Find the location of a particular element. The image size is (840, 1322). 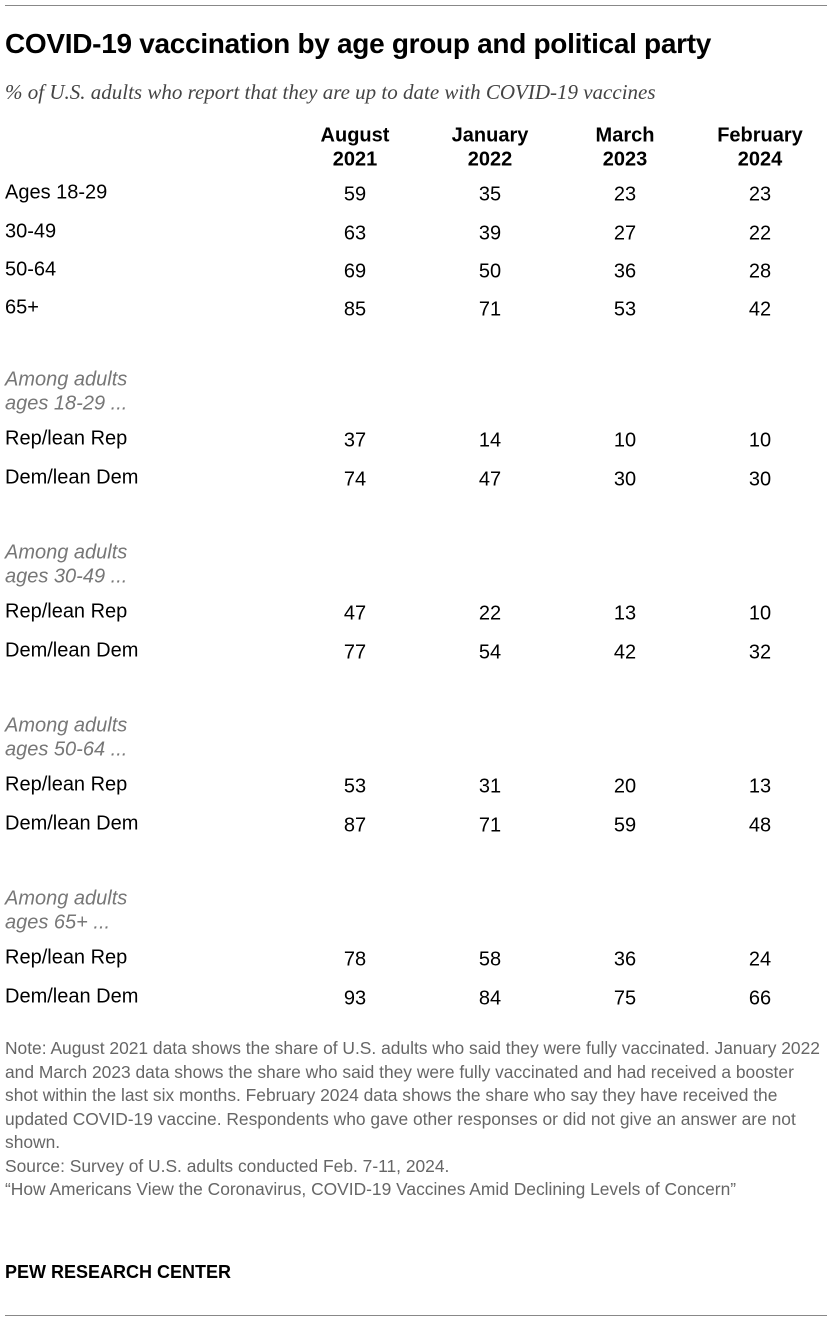

cell-value: 31 is located at coordinates (490, 786).